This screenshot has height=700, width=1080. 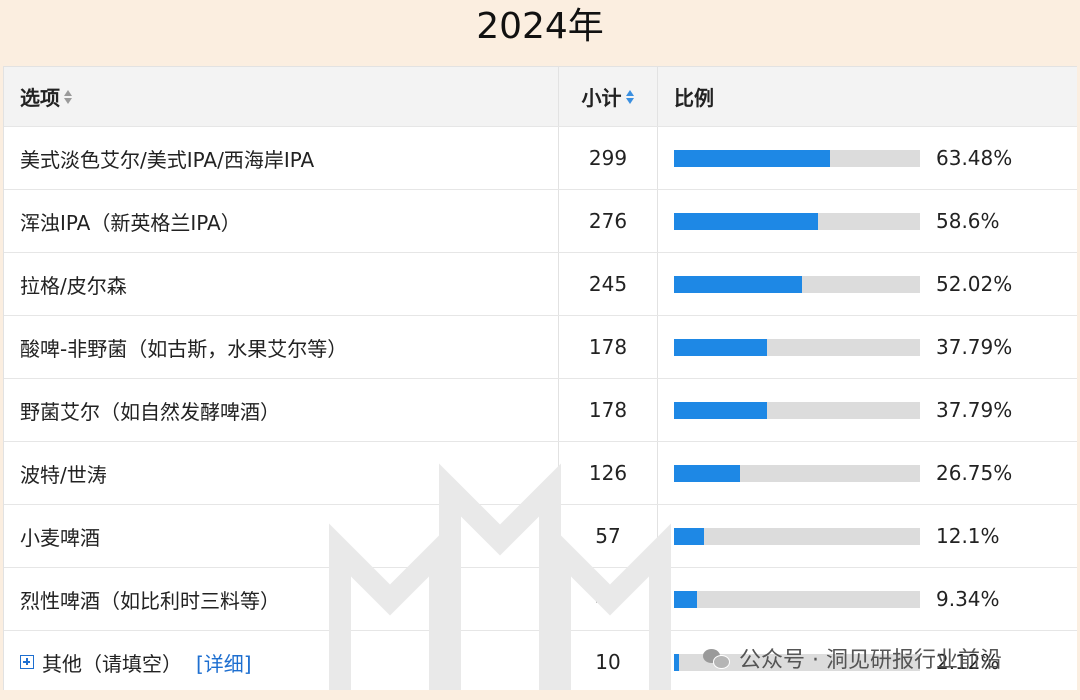 What do you see at coordinates (281, 536) in the screenshot?
I see `option-cell: 小麦啤酒` at bounding box center [281, 536].